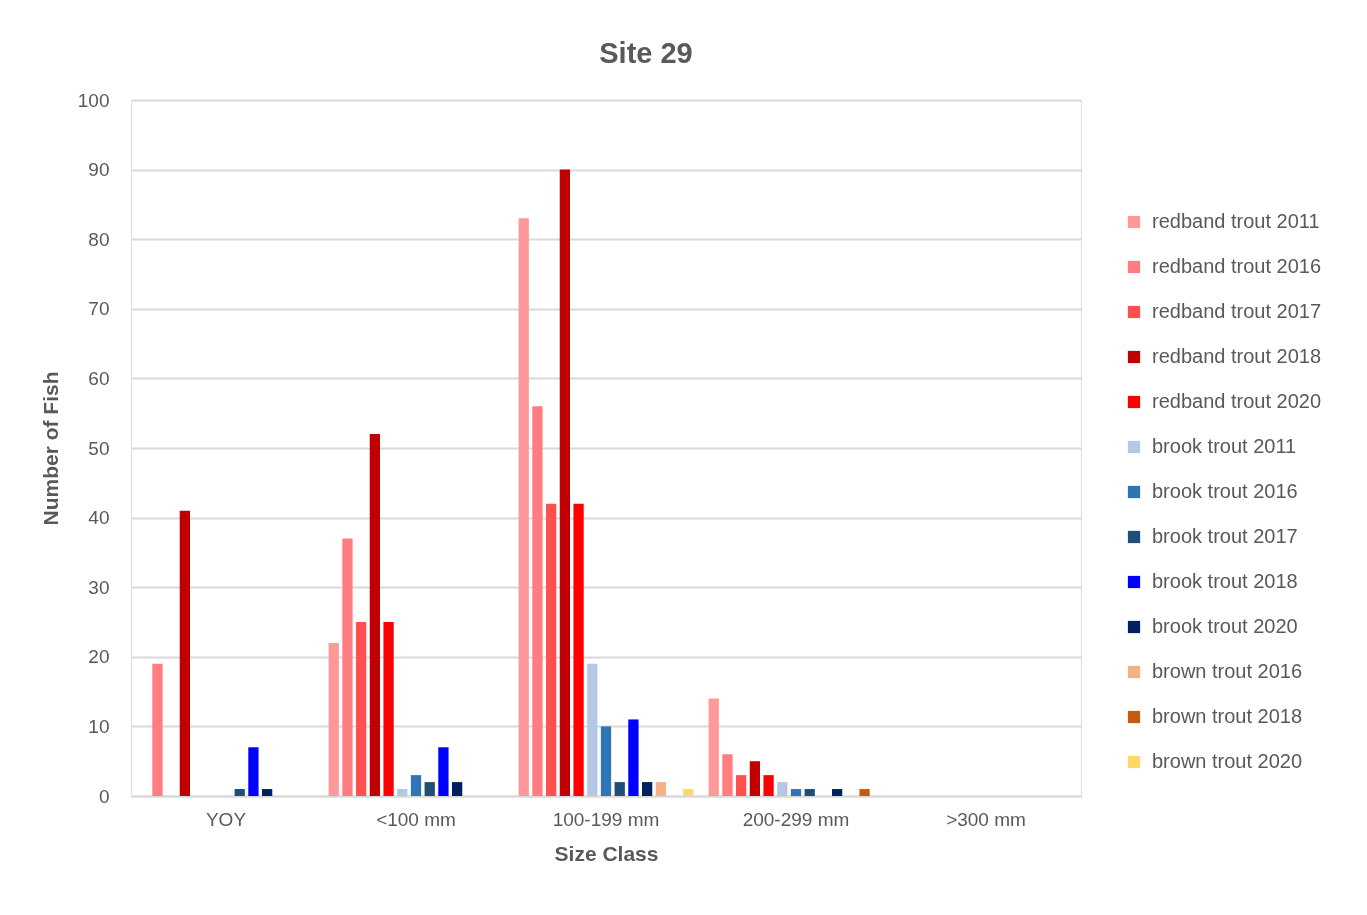 The image size is (1367, 915). Describe the element at coordinates (1227, 716) in the screenshot. I see `legend-label: brown trout 2018` at that location.